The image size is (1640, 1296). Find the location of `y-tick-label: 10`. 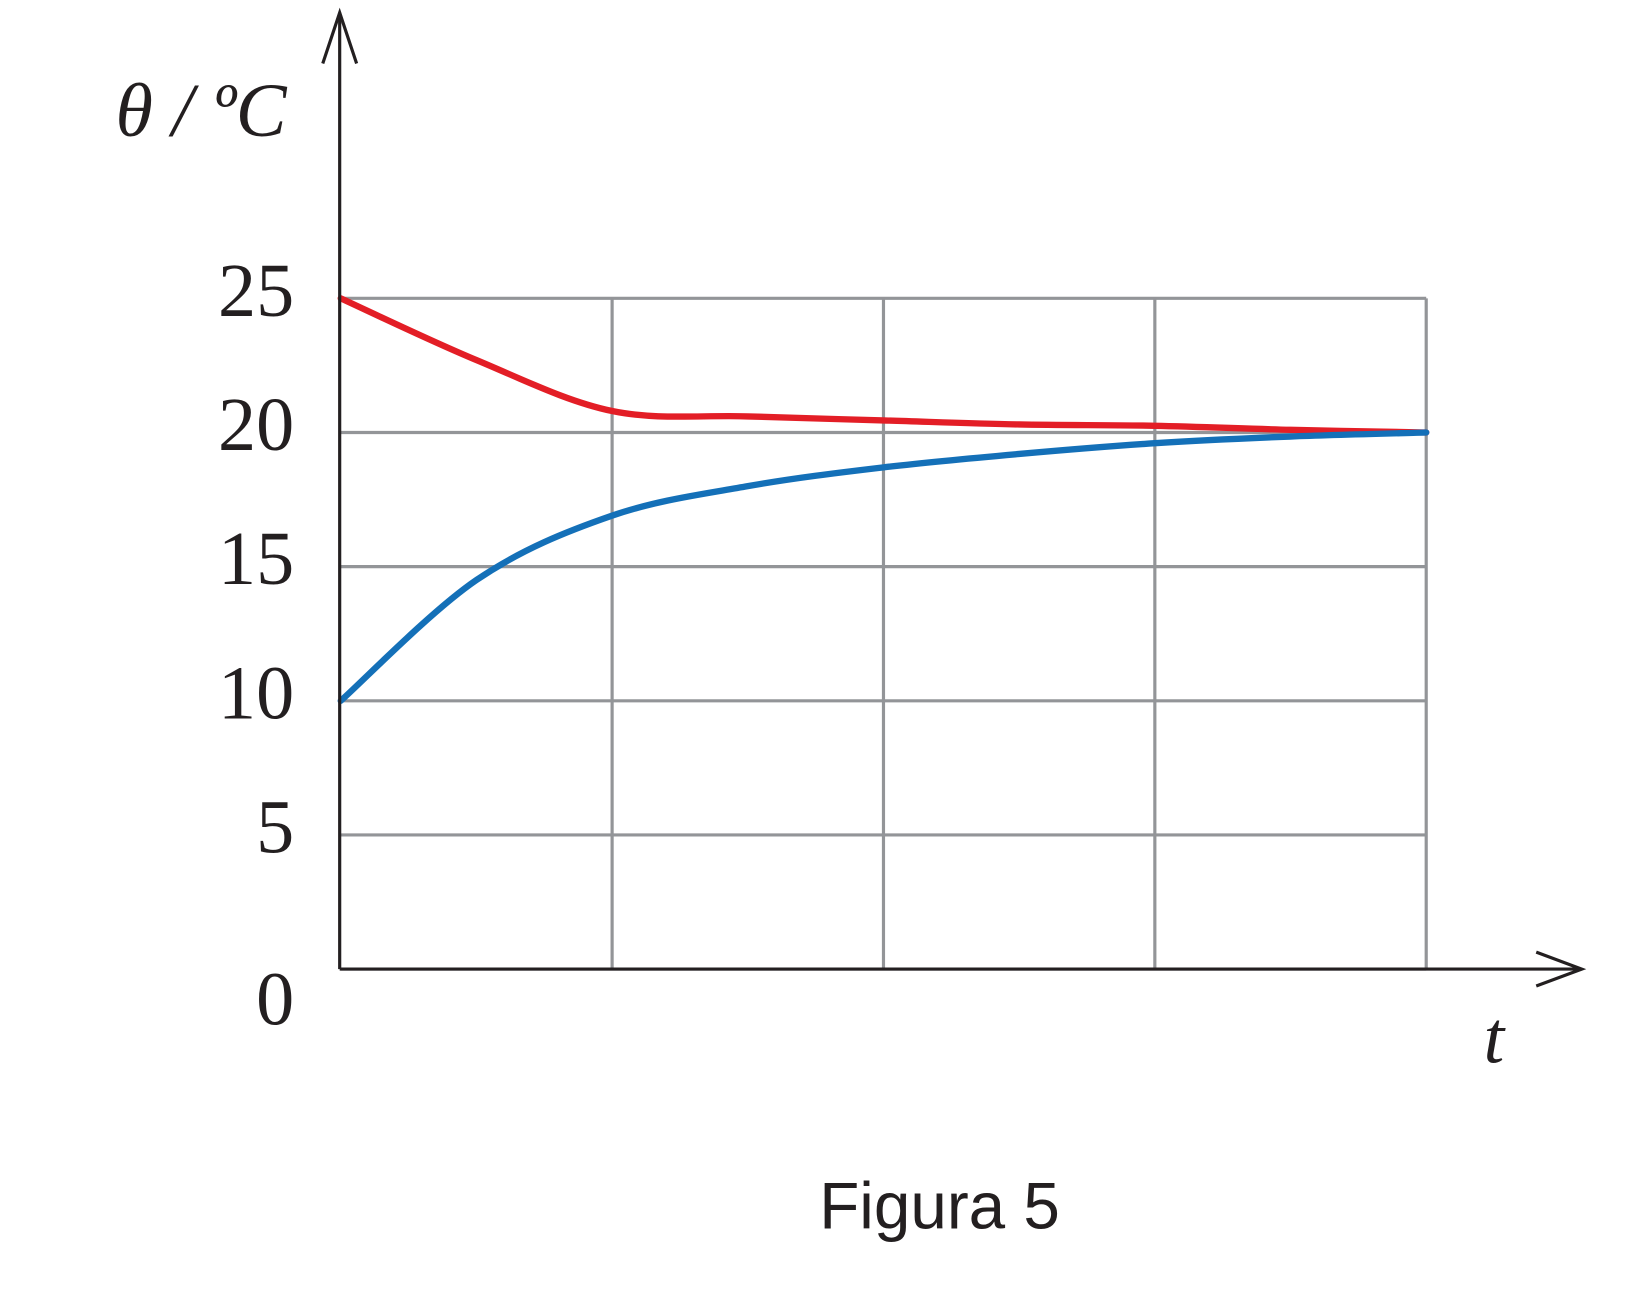

y-tick-label: 10 is located at coordinates (256, 693).